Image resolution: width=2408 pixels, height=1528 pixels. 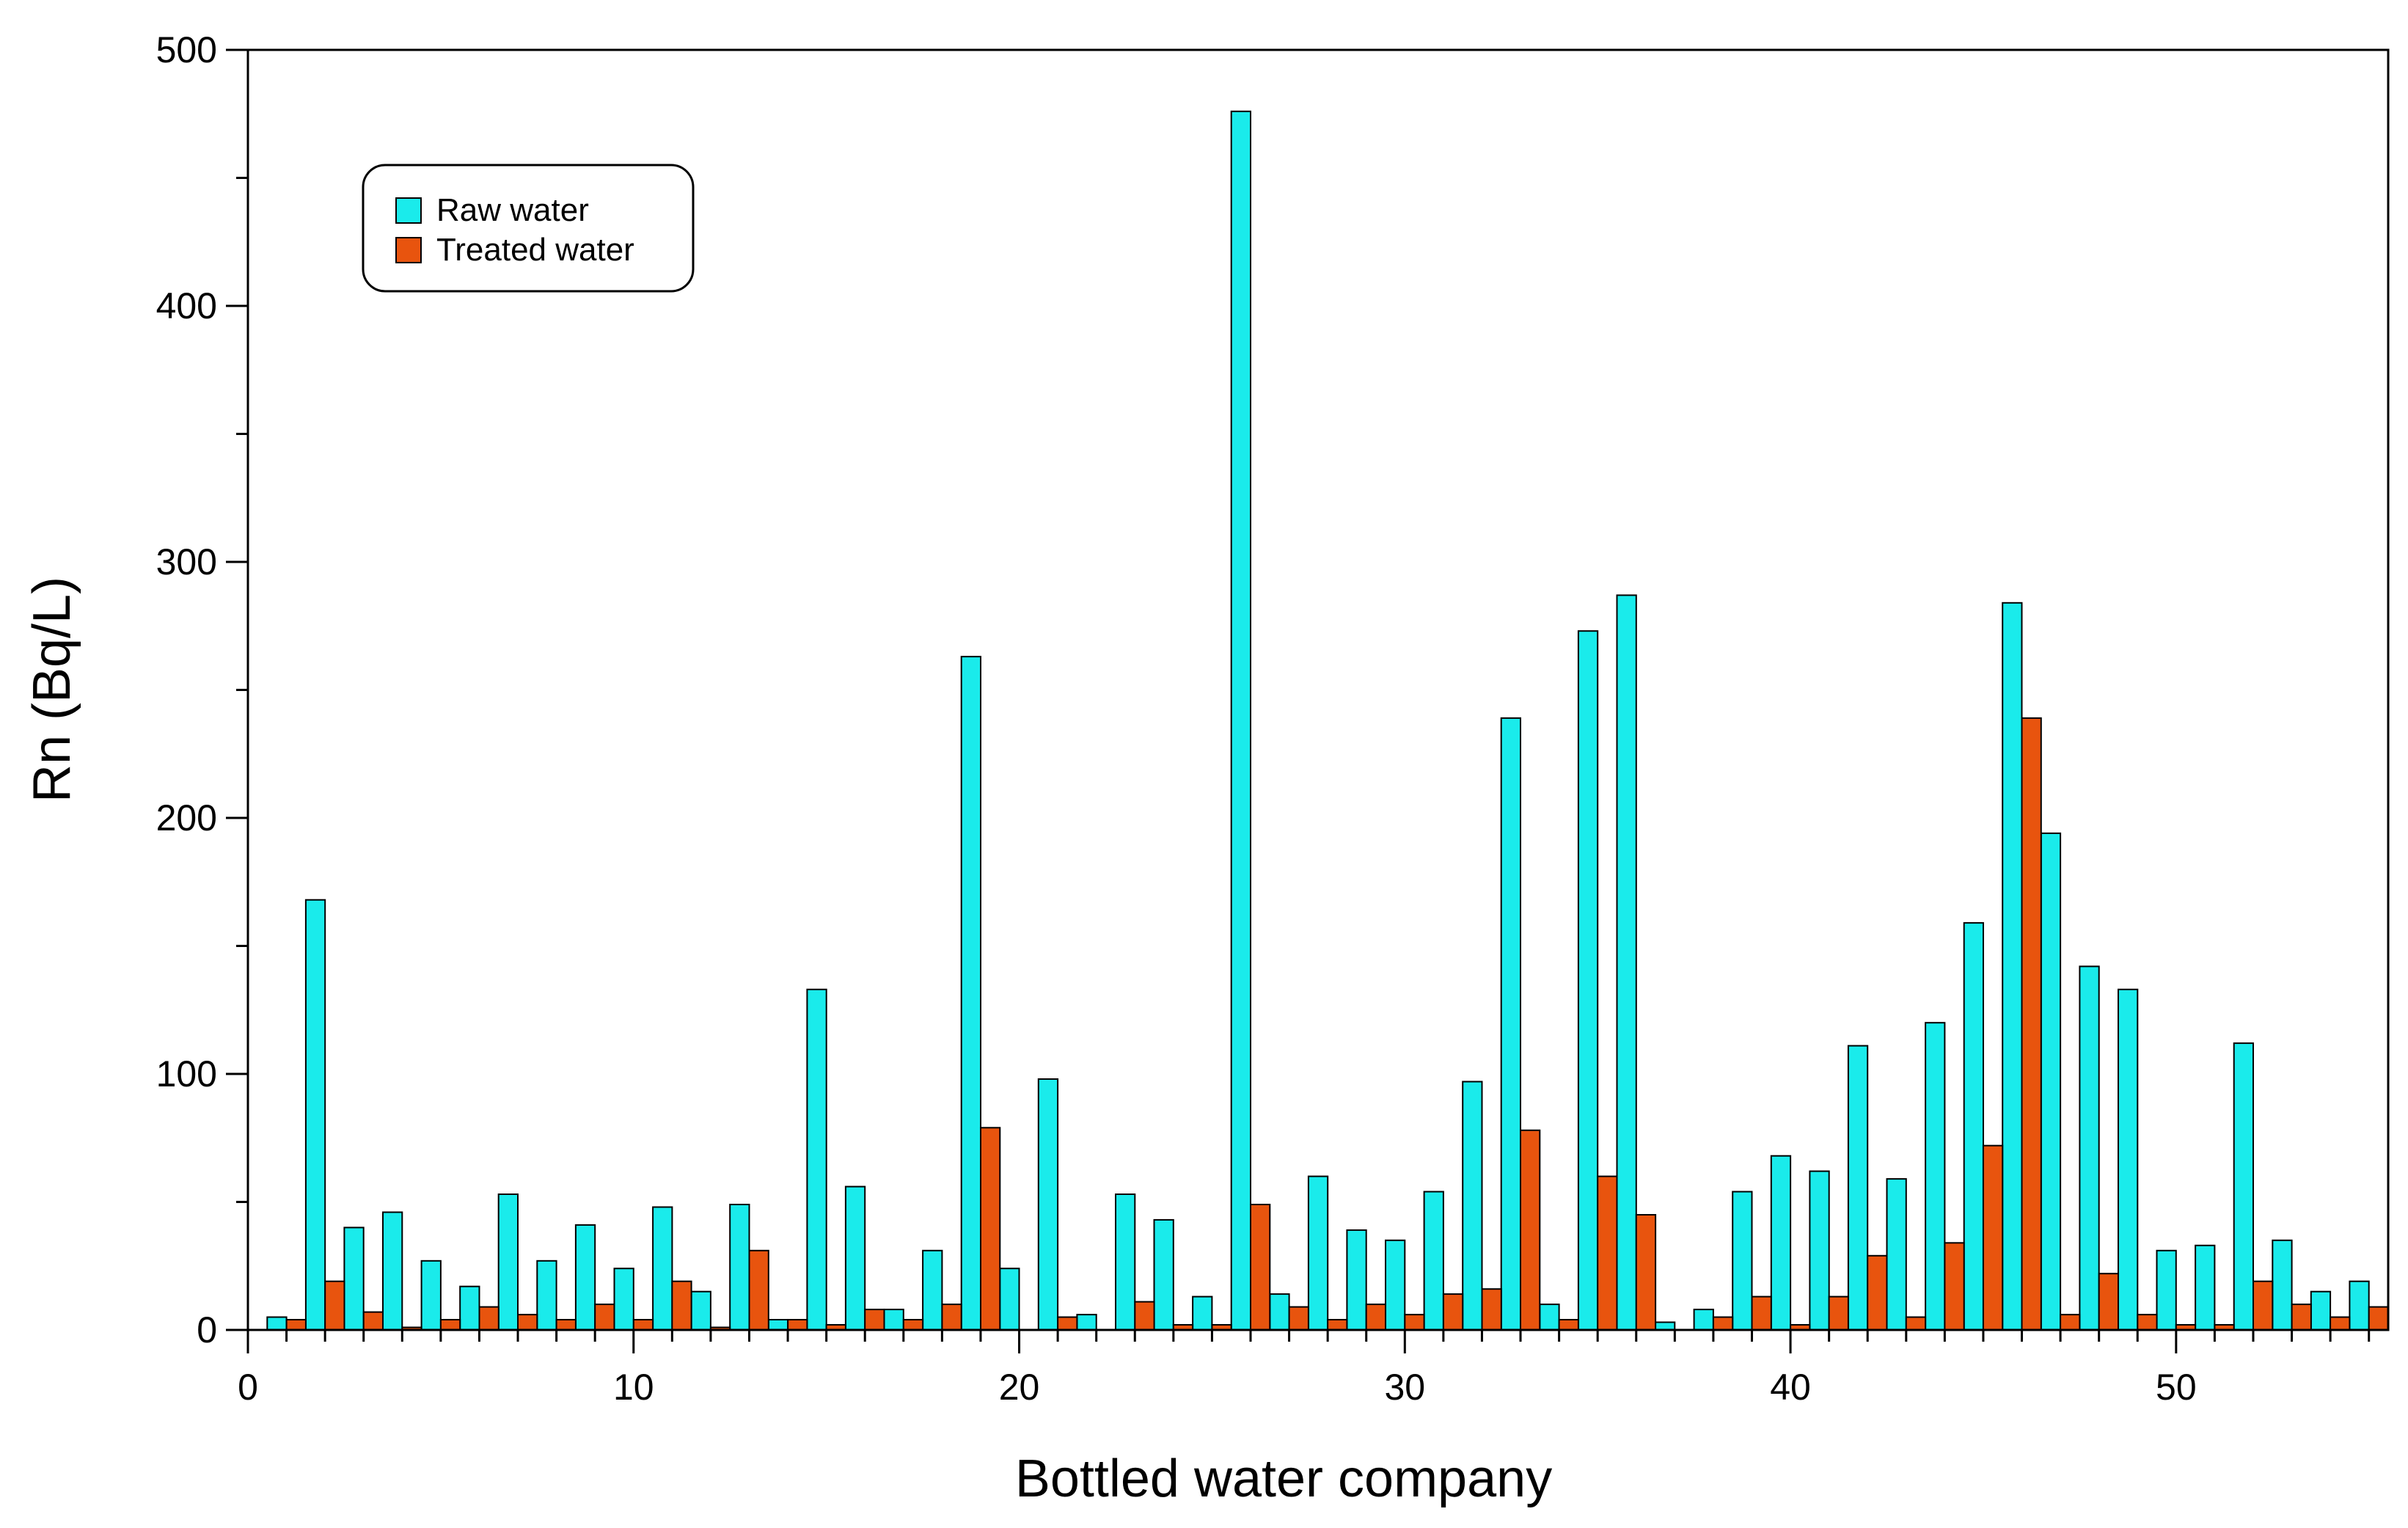 I want to click on x-tick-label: 10, so click(x=634, y=1387).